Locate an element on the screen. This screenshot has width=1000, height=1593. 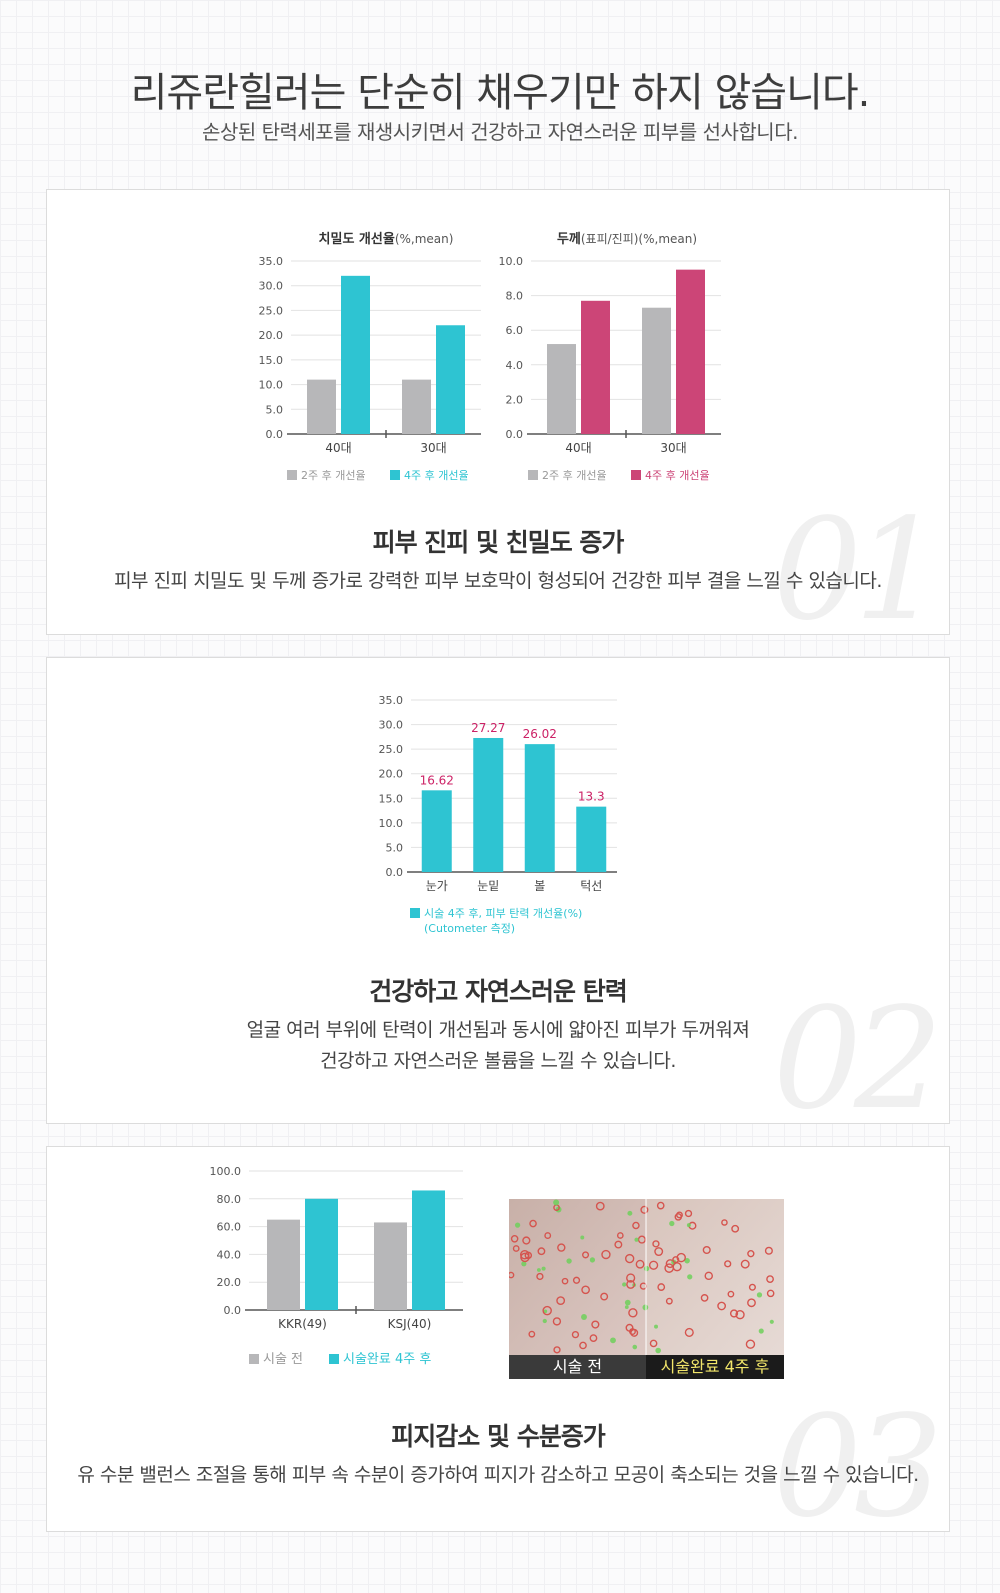
skin-texture-image is located at coordinates (646, 1289).